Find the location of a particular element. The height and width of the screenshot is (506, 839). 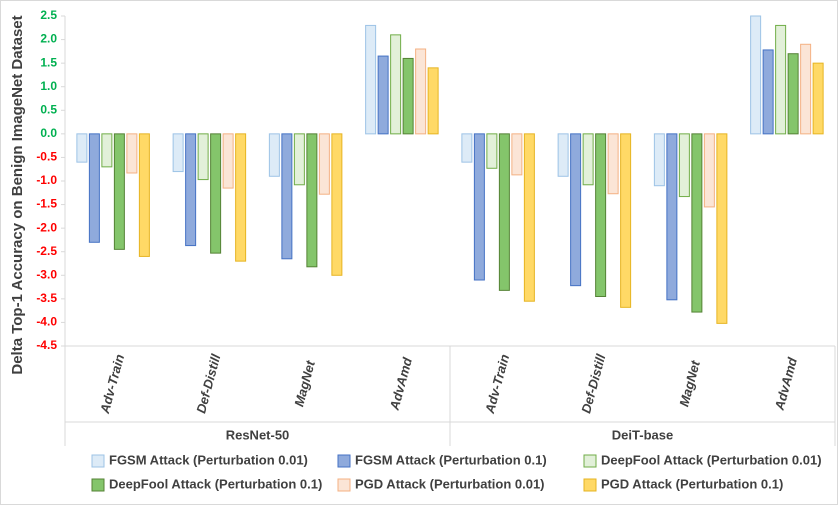

group-label: DeiT-base is located at coordinates (642, 434).